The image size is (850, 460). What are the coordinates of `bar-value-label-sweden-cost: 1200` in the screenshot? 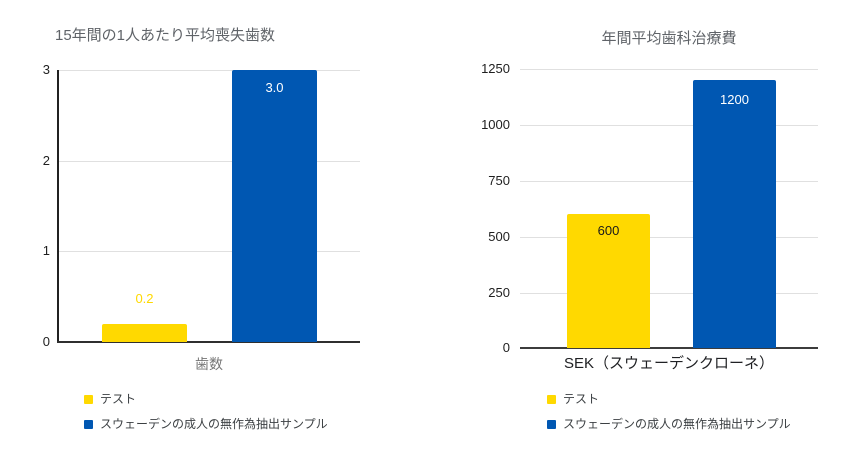 It's located at (734, 99).